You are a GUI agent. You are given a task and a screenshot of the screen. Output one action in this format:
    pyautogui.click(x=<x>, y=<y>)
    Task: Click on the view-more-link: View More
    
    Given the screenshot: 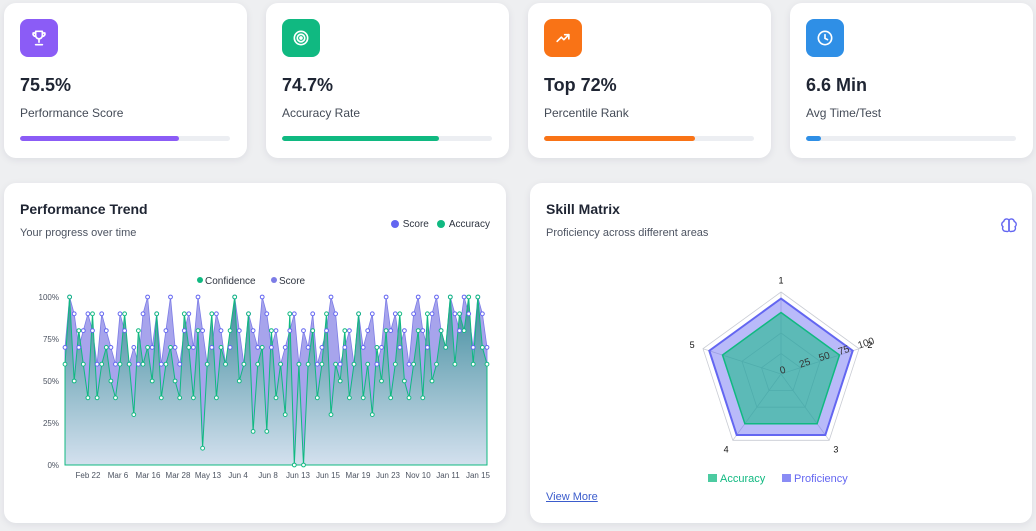 What is the action you would take?
    pyautogui.click(x=572, y=497)
    